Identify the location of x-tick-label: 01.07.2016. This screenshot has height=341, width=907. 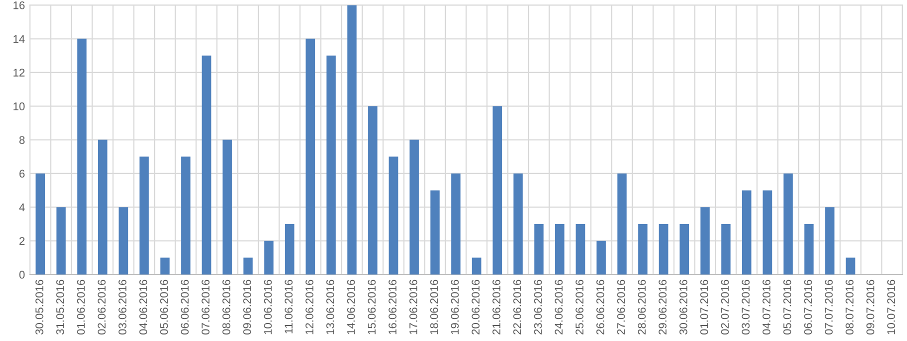
(704, 307).